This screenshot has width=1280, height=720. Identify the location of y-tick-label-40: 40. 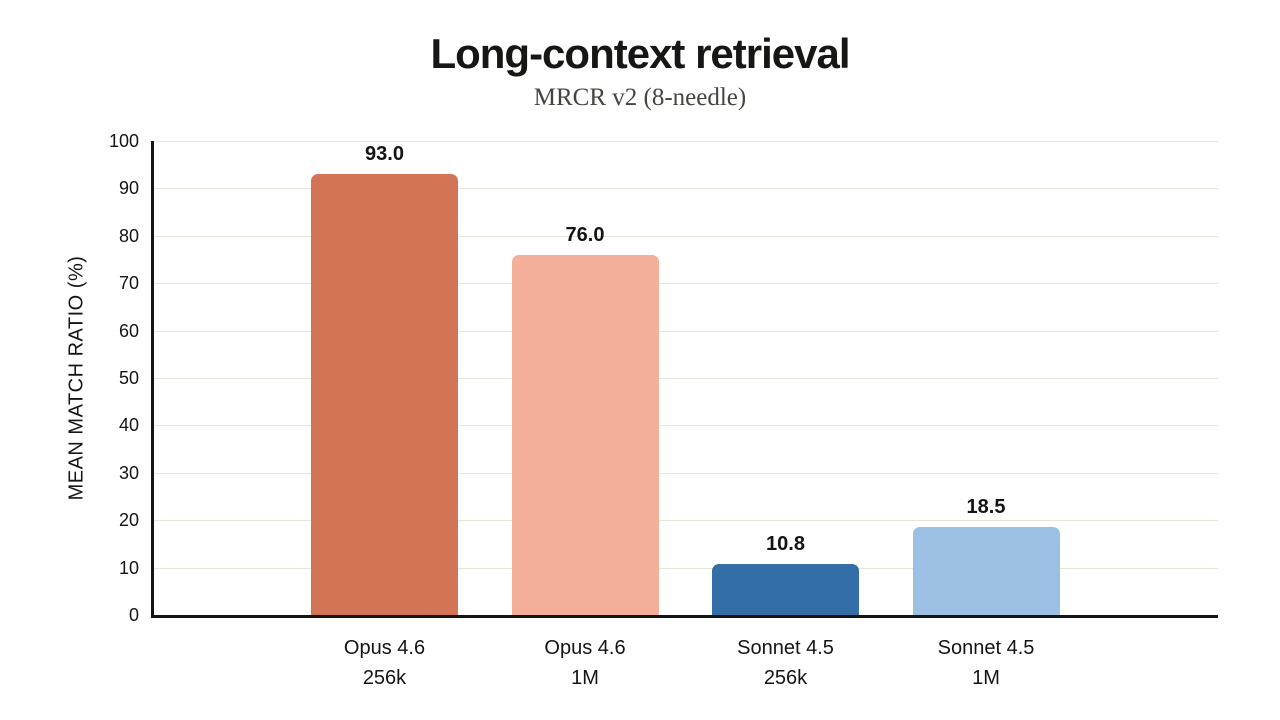
(128, 425).